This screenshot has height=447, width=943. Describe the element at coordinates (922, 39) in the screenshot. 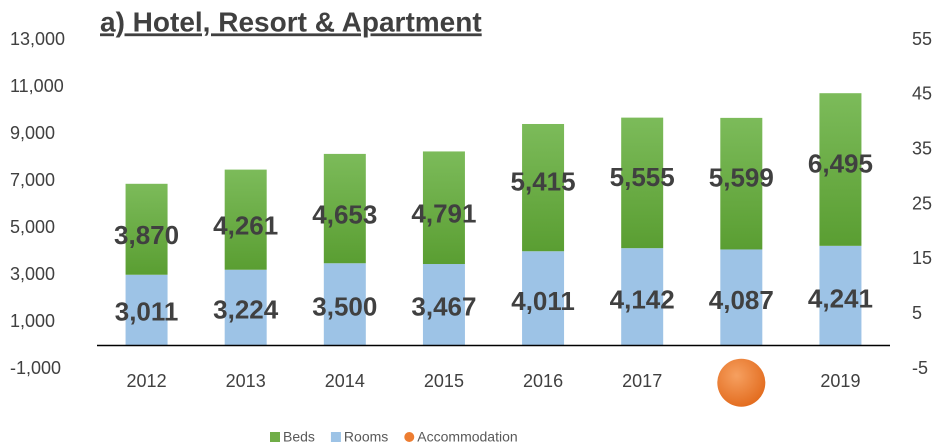

I see `y2-tick-label: 55` at that location.